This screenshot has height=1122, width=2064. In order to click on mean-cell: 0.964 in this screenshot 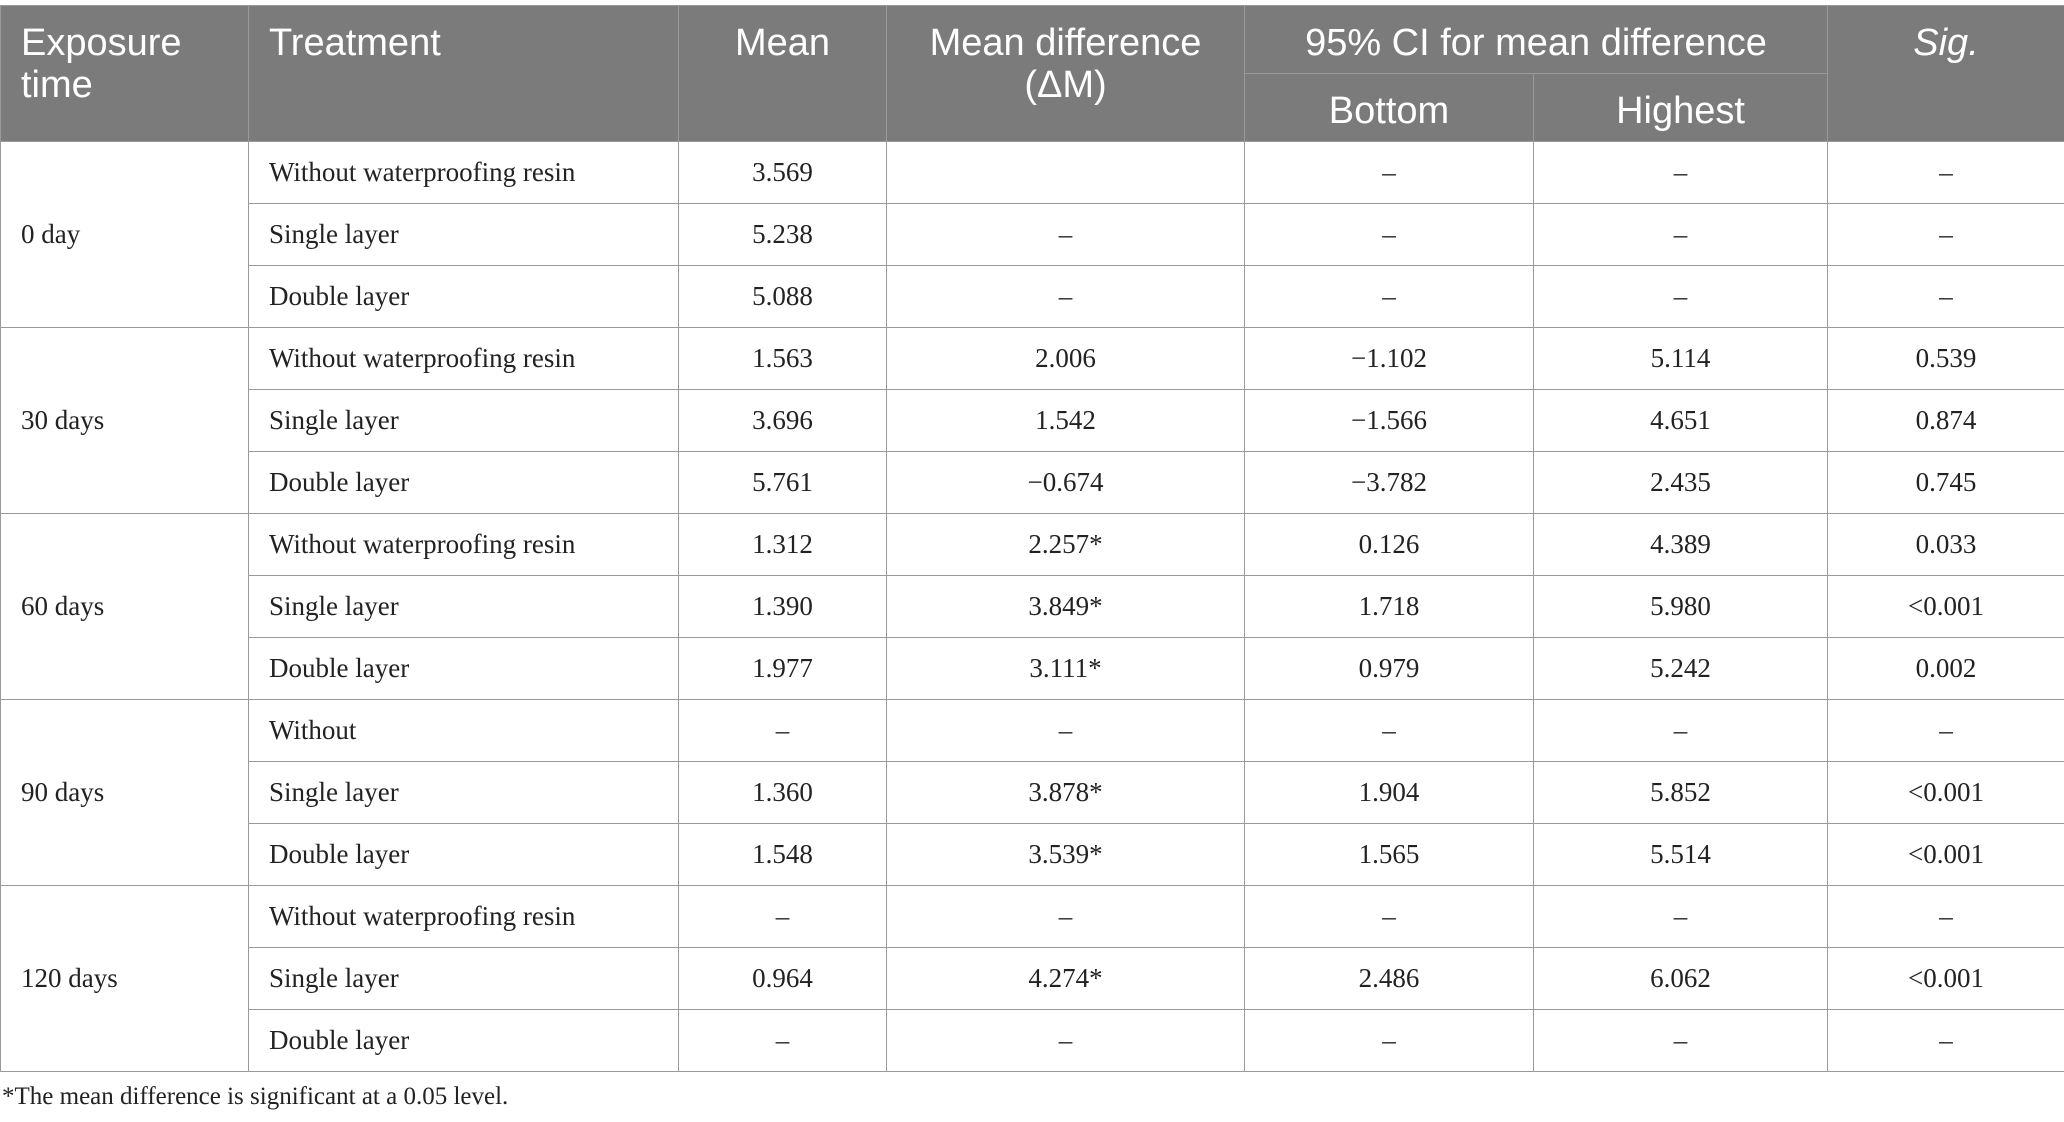, I will do `click(782, 978)`.